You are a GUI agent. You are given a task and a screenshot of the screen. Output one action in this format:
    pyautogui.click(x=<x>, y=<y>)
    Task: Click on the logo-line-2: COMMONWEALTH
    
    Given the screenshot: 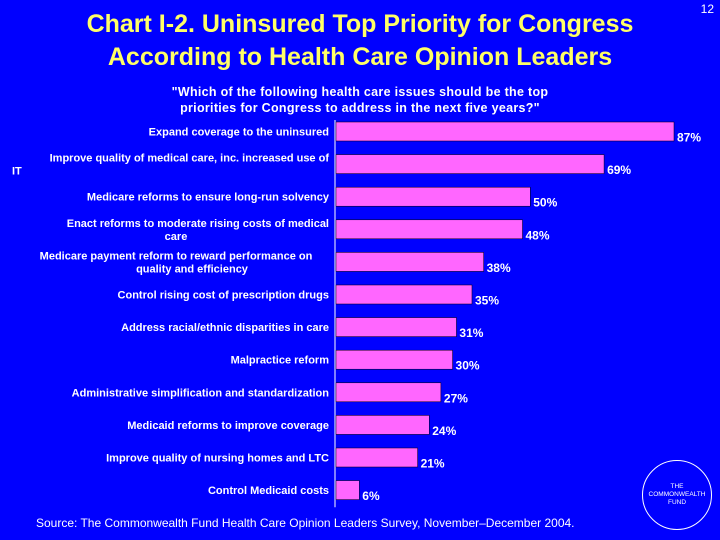 What is the action you would take?
    pyautogui.click(x=677, y=494)
    